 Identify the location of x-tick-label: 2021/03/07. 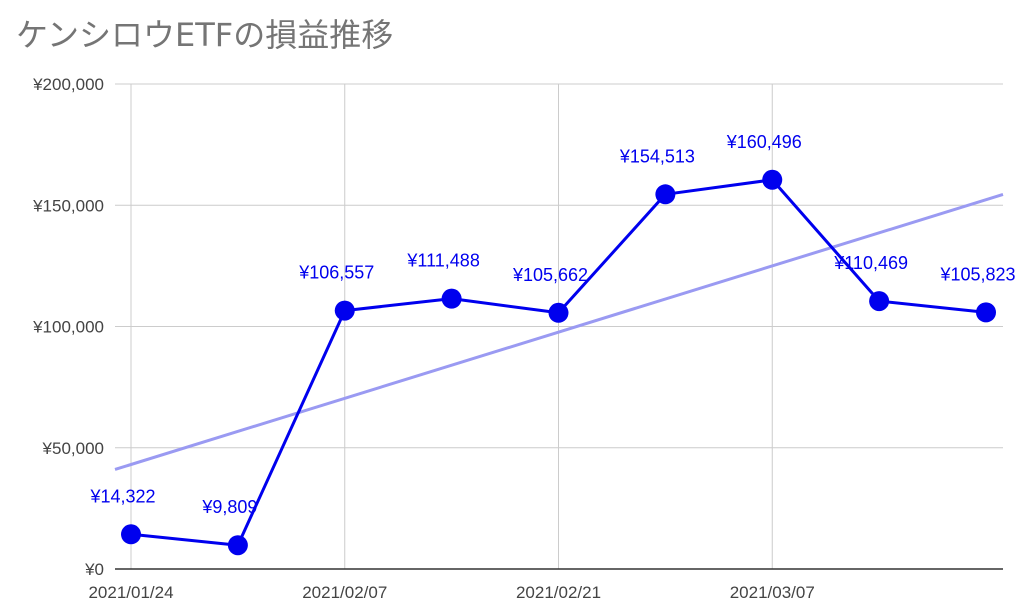
(772, 592).